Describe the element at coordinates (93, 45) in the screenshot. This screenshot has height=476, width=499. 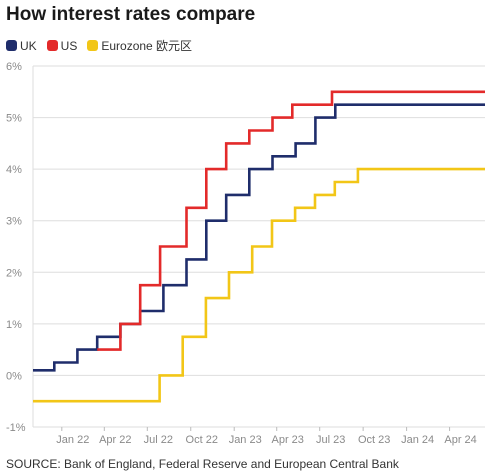
I see `legend-swatch-eurozone` at that location.